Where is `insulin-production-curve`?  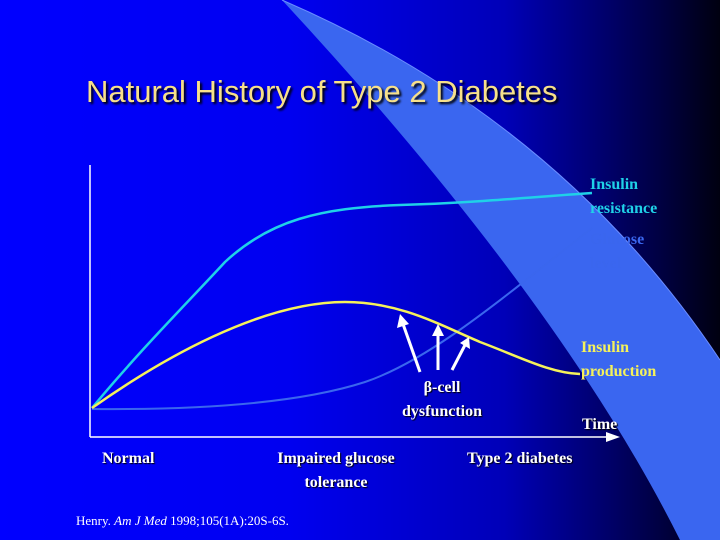 insulin-production-curve is located at coordinates (336, 355).